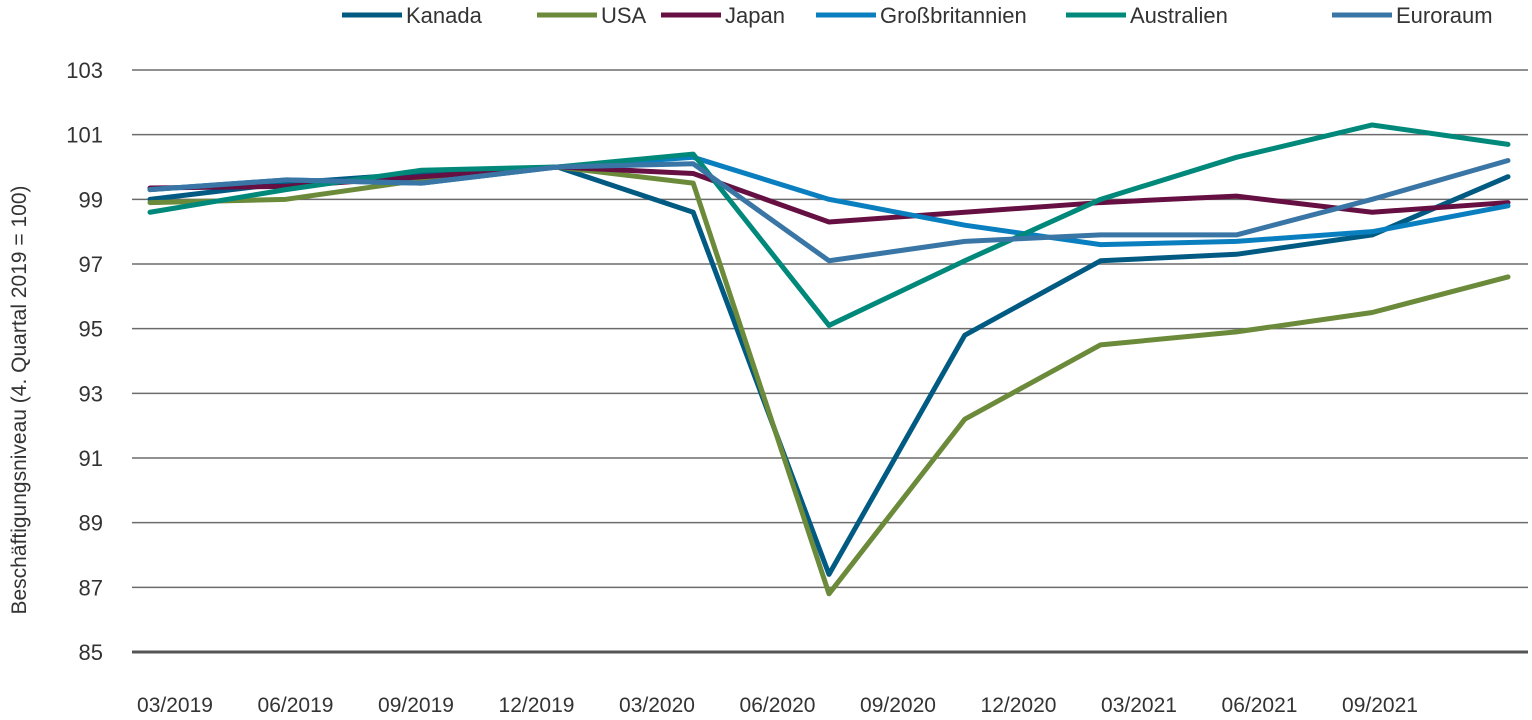  What do you see at coordinates (91, 587) in the screenshot?
I see `y-tick-label: 87` at bounding box center [91, 587].